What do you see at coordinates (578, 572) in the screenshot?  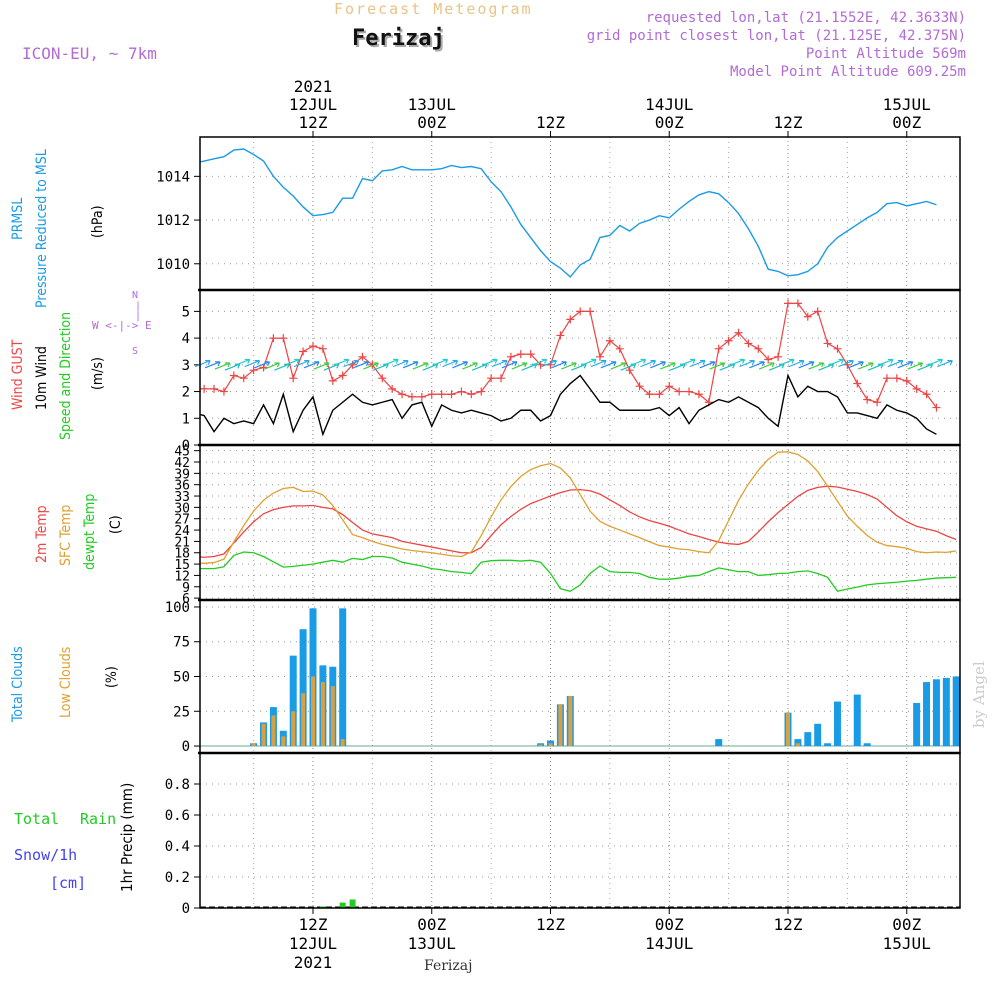 I see `temp-dewpt-line` at bounding box center [578, 572].